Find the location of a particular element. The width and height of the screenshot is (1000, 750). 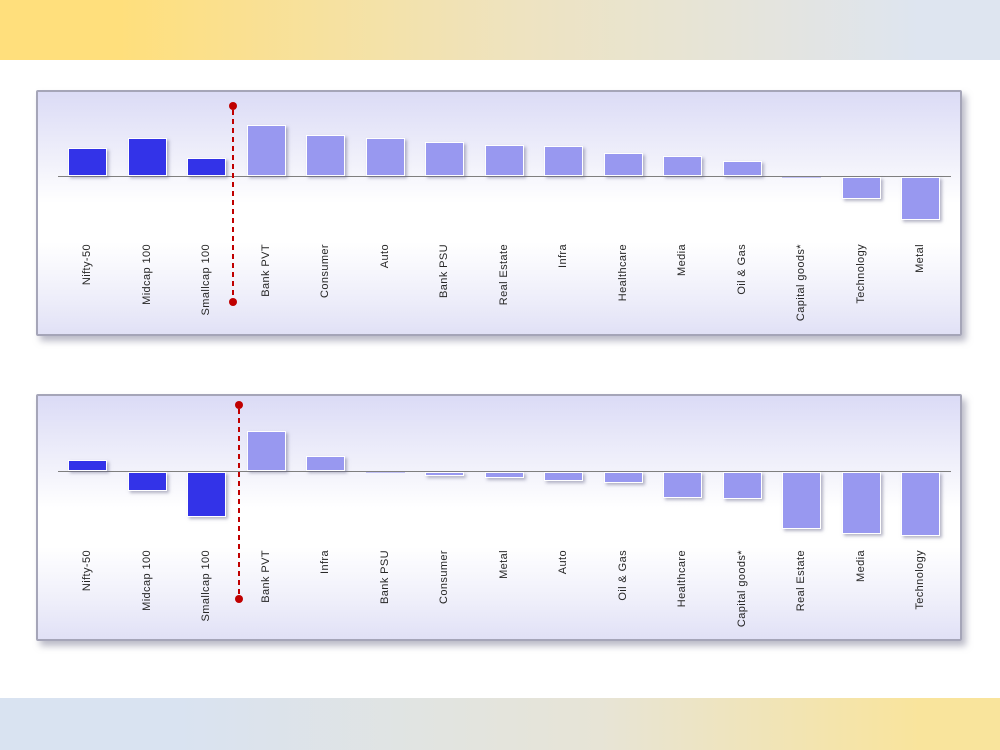

bottom-gradient-band: motilal oswal Financial Services is located at coordinates (500, 724).